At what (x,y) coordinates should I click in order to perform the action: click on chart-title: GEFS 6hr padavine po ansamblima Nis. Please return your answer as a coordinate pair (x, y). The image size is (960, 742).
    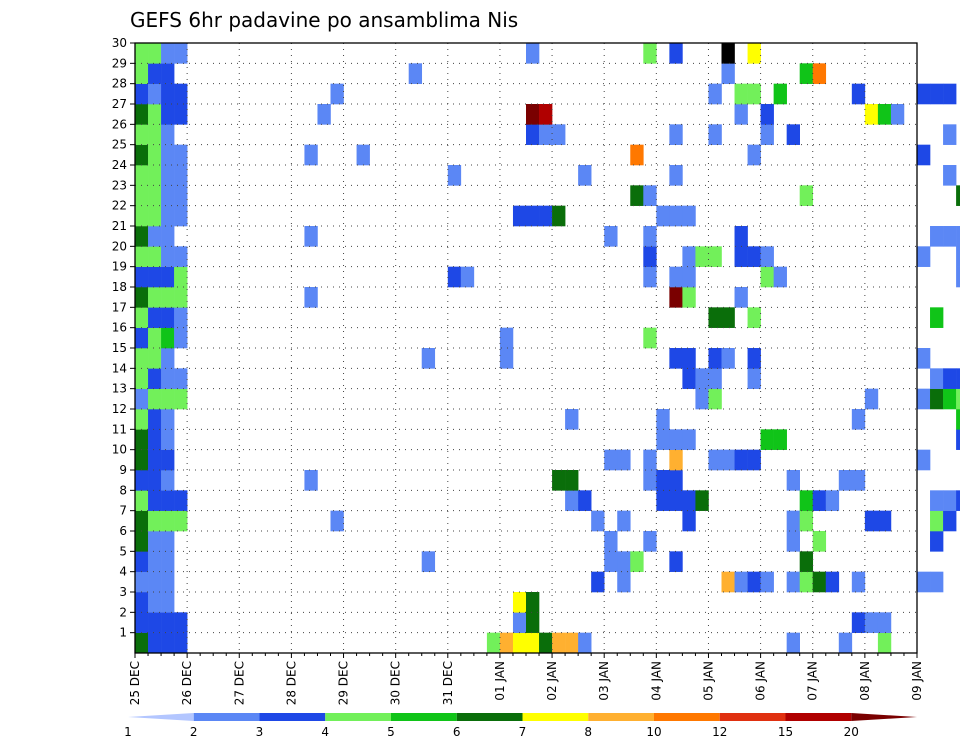
    Looking at the image, I should click on (324, 20).